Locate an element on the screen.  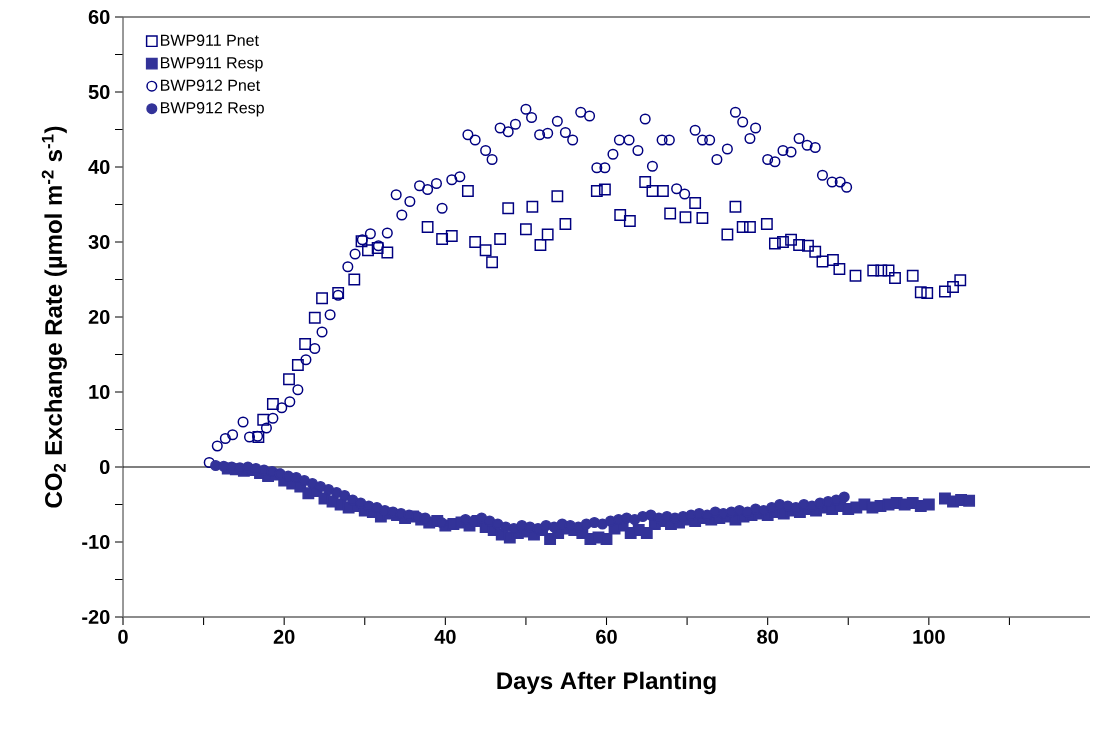
y-tick-label: 60 is located at coordinates (99, 17).